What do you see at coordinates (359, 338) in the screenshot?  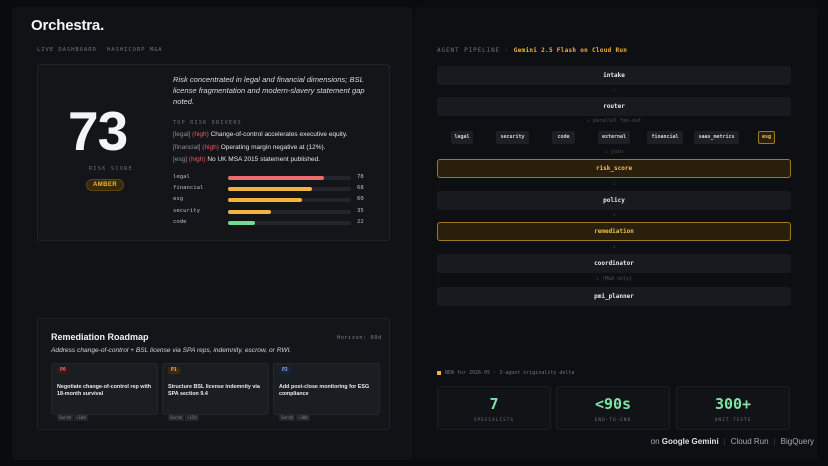 I see `roadmap-horizon: Horizon: 60d` at bounding box center [359, 338].